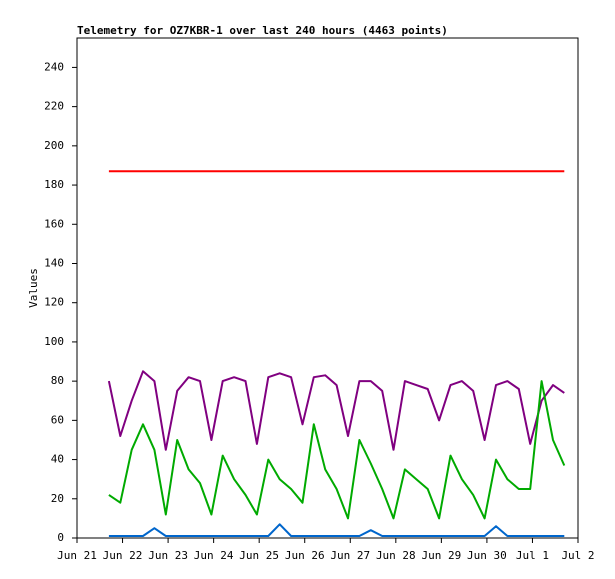  Describe the element at coordinates (305, 555) in the screenshot. I see `x-tick-label: Jun 26` at that location.